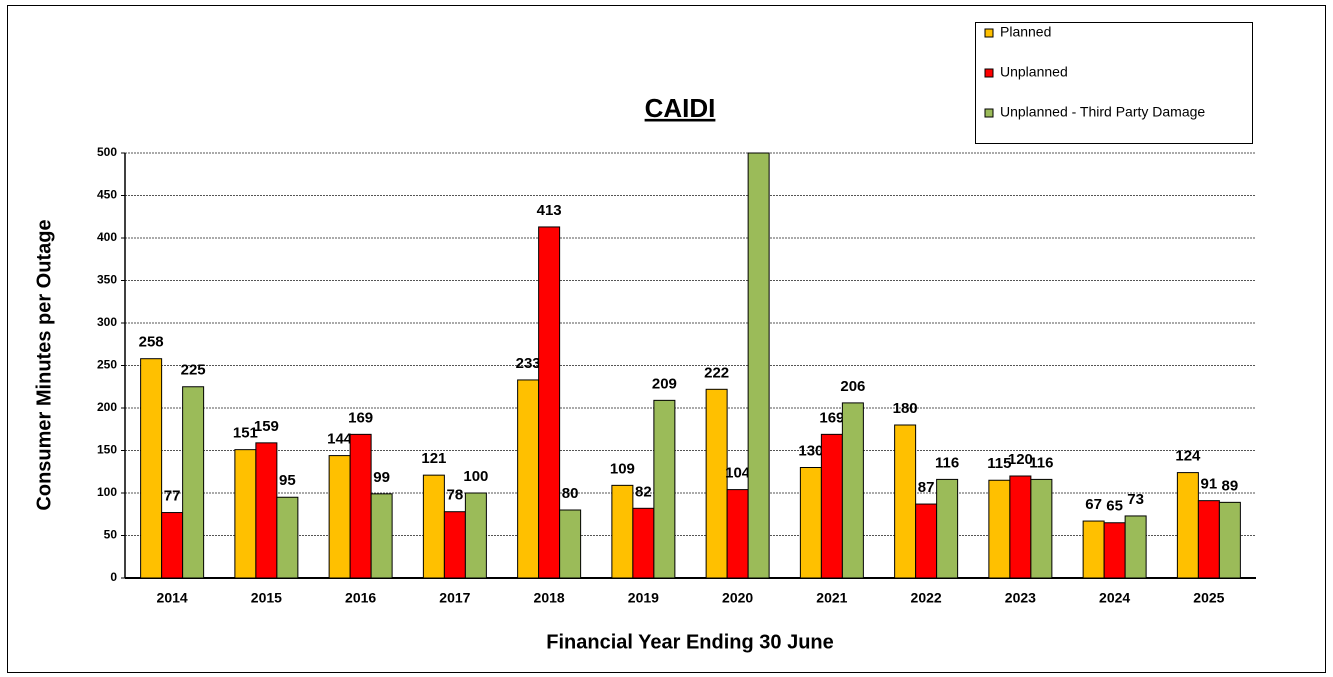 Image resolution: width=1333 pixels, height=677 pixels. Describe the element at coordinates (852, 386) in the screenshot. I see `data-label: 206` at that location.